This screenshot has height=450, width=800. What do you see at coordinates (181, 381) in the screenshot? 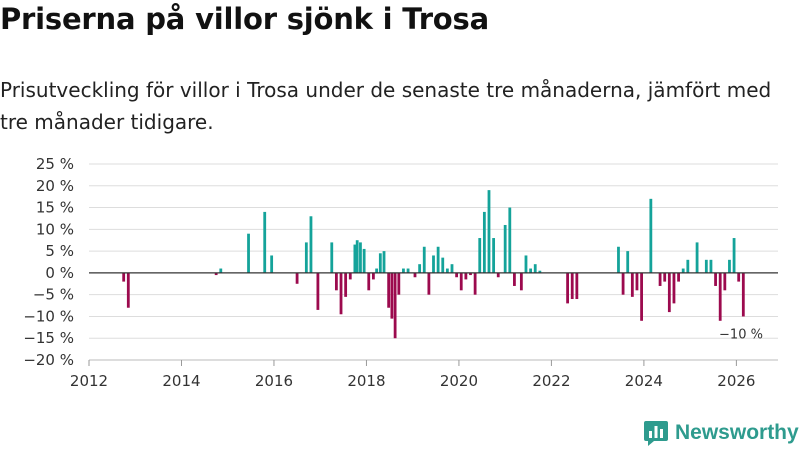
I see `x-tick-label: 2014` at bounding box center [181, 381].